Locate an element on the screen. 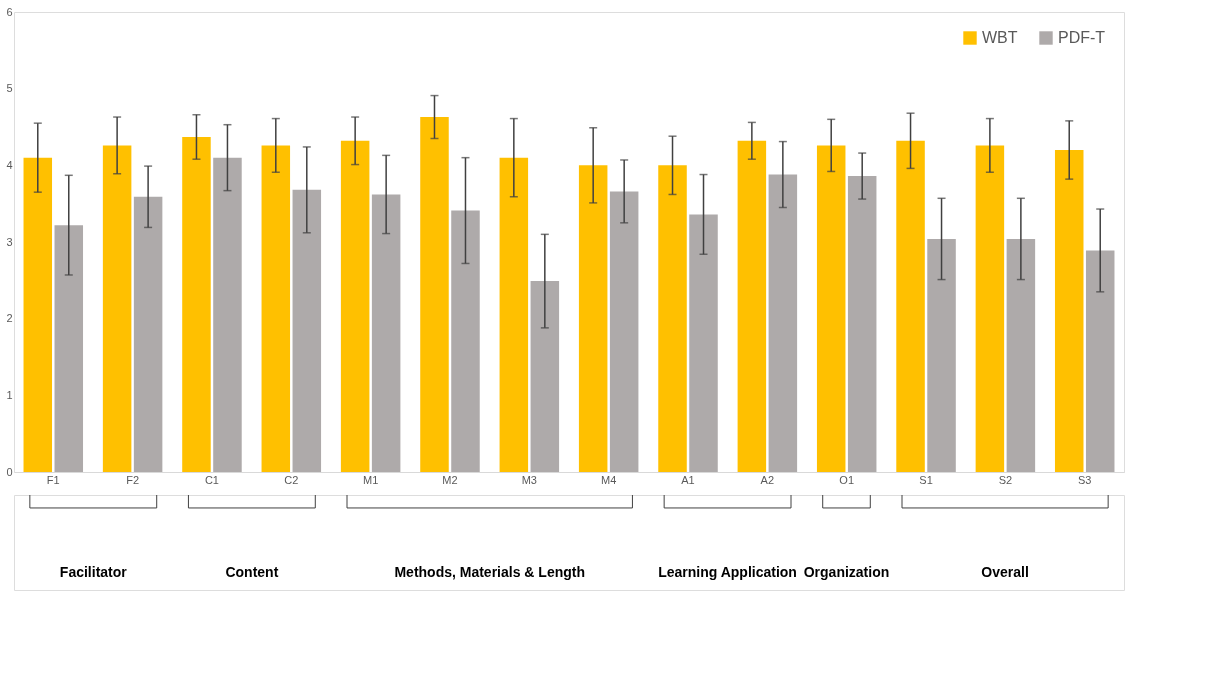 The width and height of the screenshot is (1228, 678). text: Organization is located at coordinates (846, 572).